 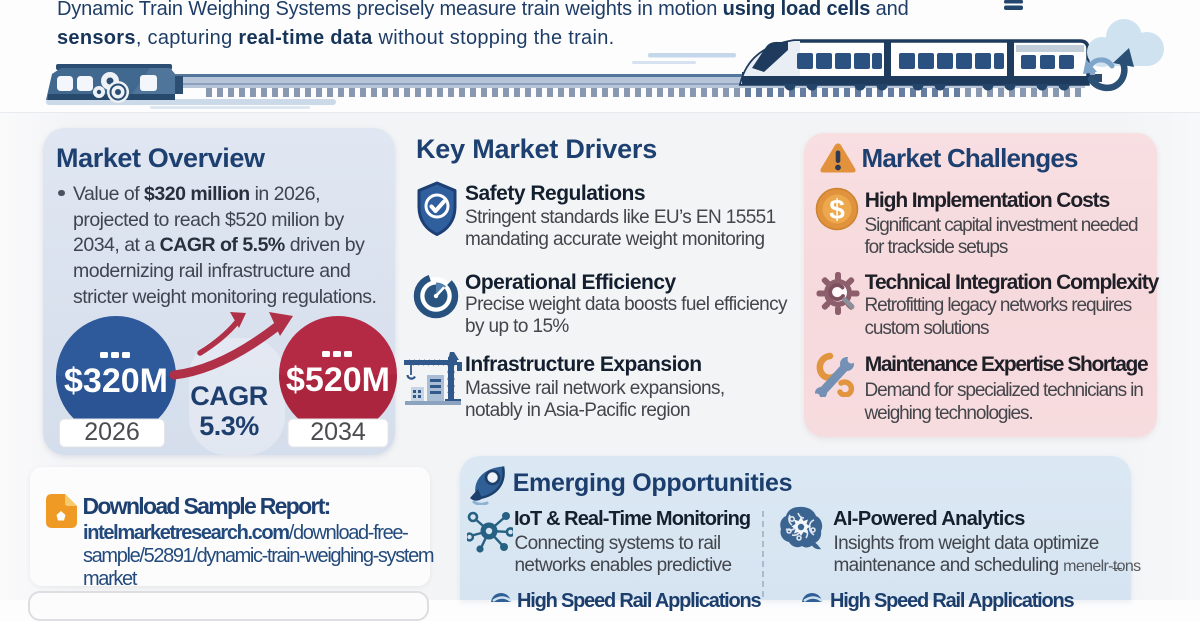 I want to click on svg-text: 2026, so click(x=112, y=432).